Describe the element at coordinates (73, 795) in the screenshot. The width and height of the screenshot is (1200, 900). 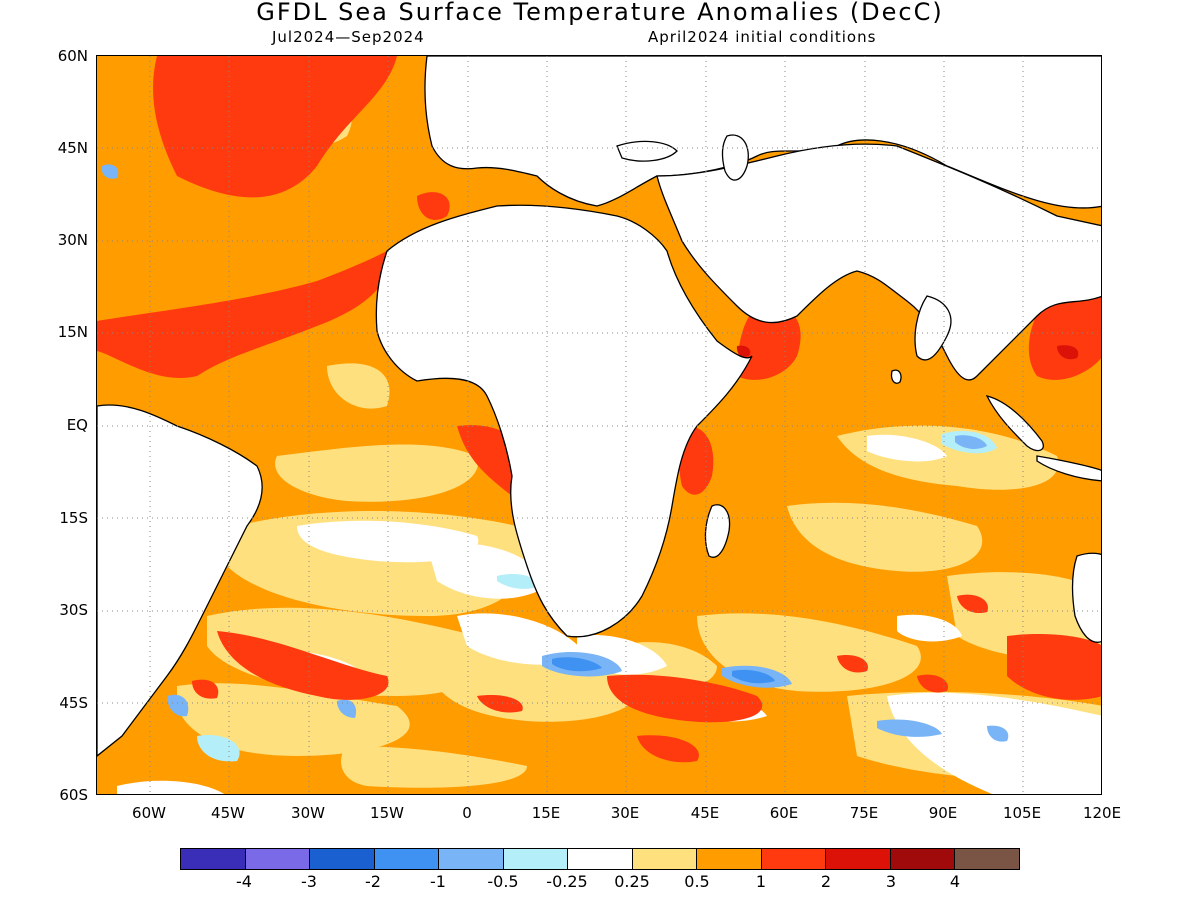
I see `lat-label-60s: 60S` at that location.